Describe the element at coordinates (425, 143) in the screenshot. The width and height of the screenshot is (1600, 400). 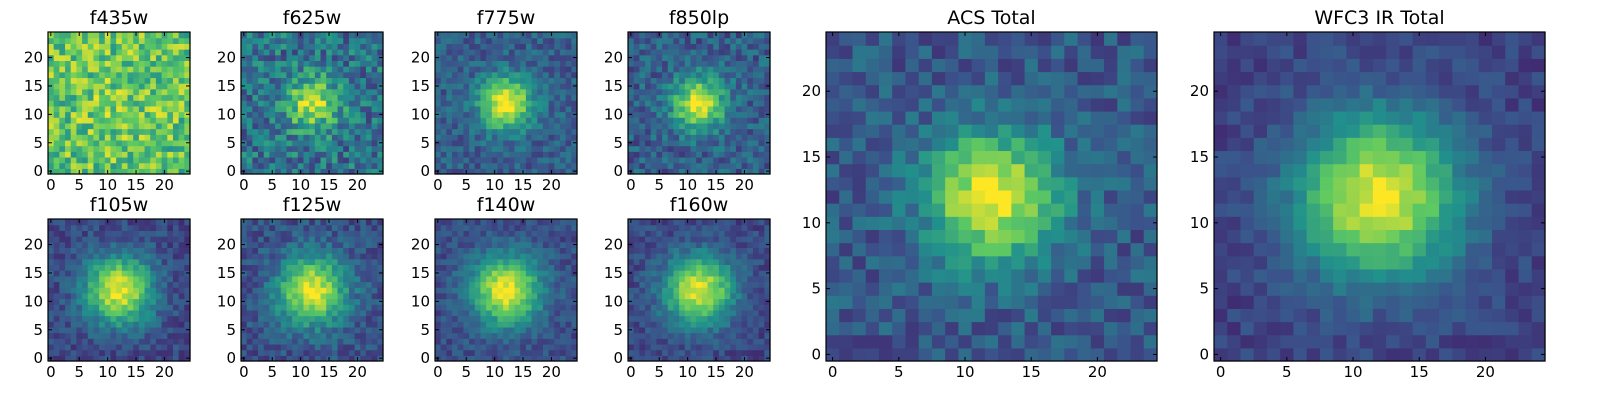
I see `y-tick-label: 5` at that location.